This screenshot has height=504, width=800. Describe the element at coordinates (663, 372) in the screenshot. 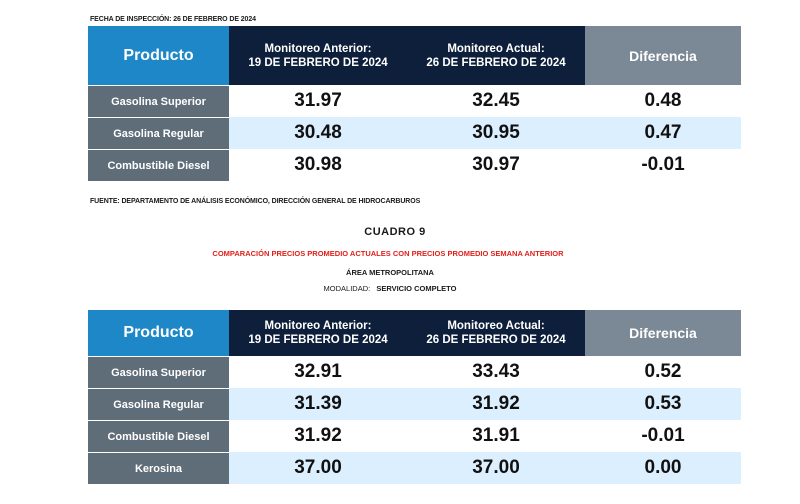

I see `price-difference: 0.52` at that location.